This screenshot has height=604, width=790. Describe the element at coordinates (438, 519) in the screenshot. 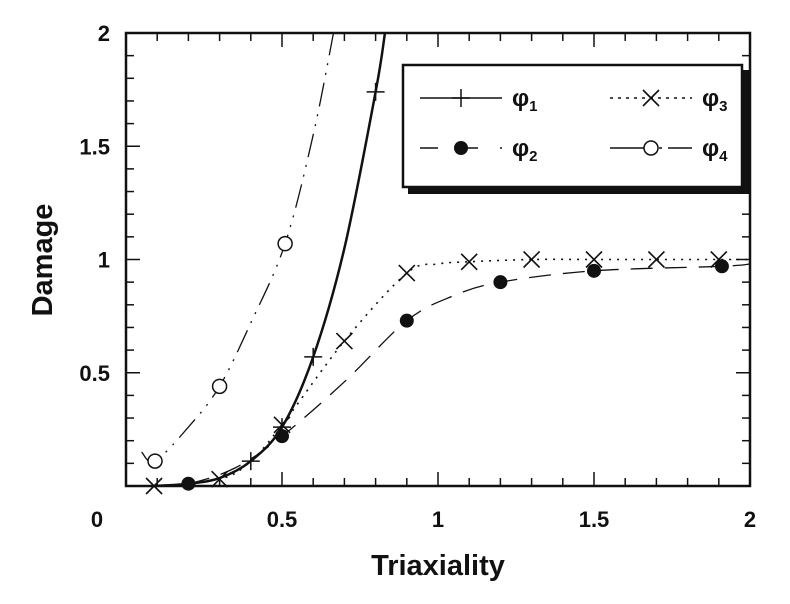

I see `x-tick-label: 1` at that location.